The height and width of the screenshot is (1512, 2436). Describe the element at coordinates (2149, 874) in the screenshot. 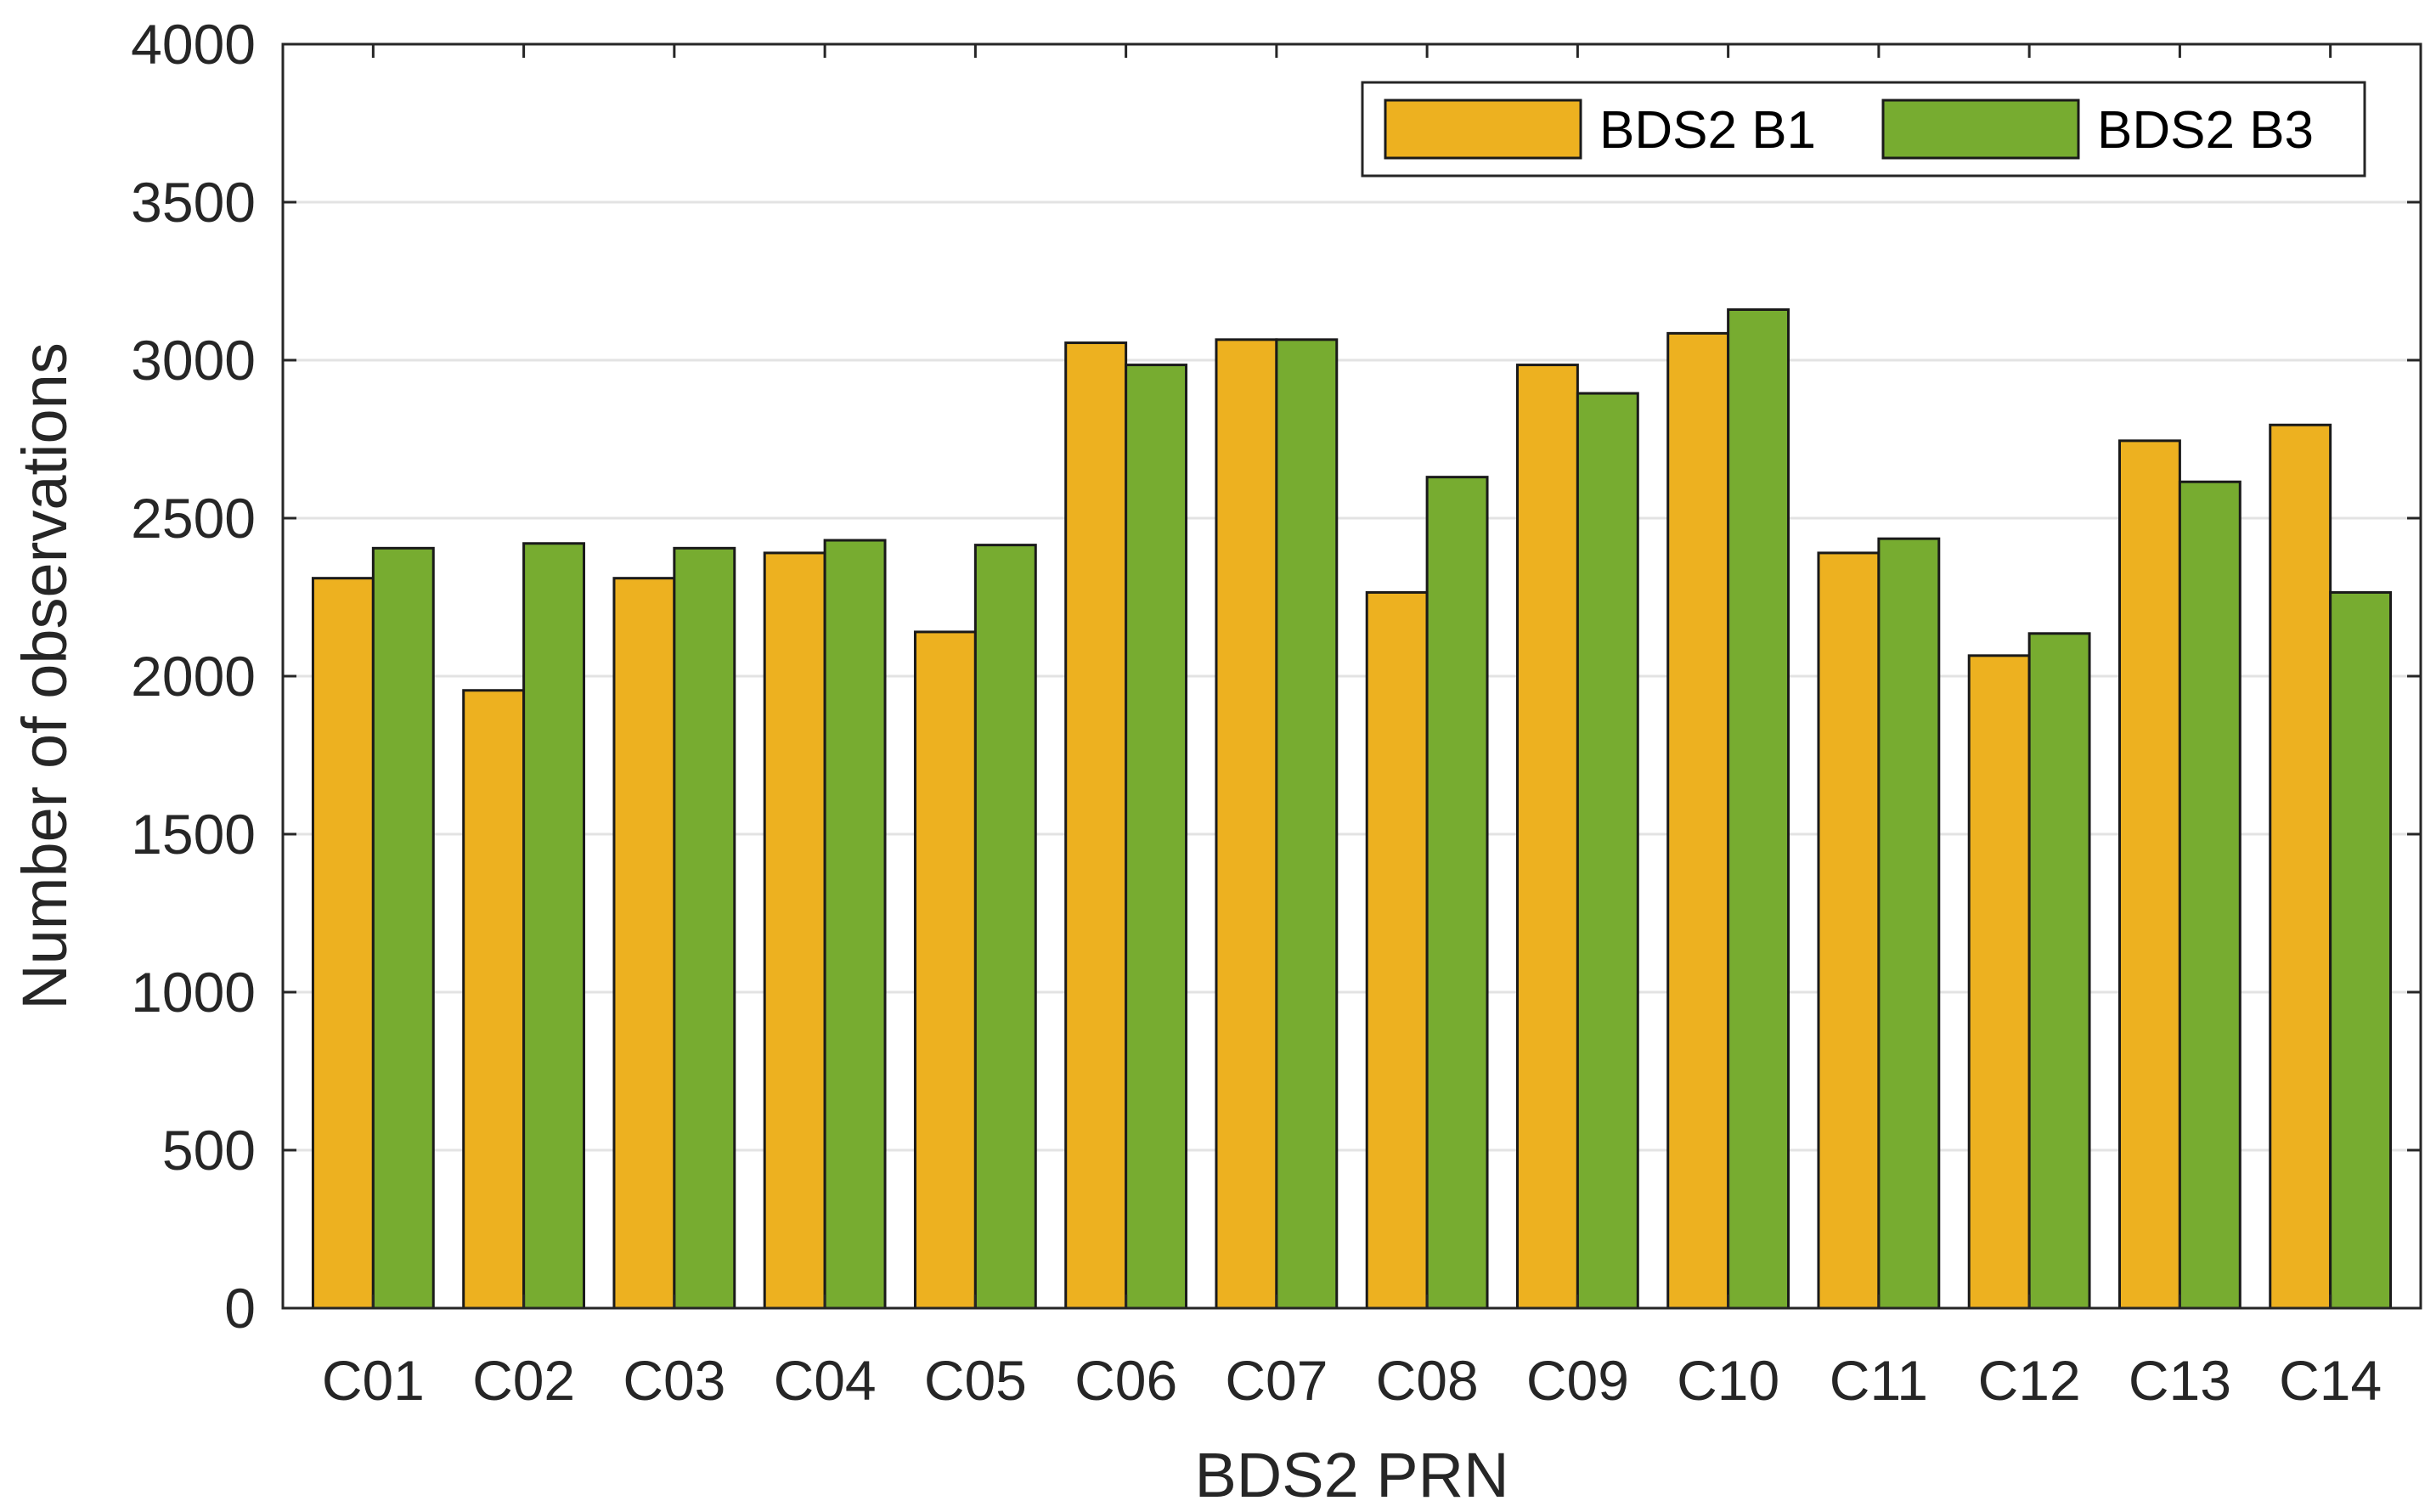

I see `bar-bds2-b1-c13` at that location.